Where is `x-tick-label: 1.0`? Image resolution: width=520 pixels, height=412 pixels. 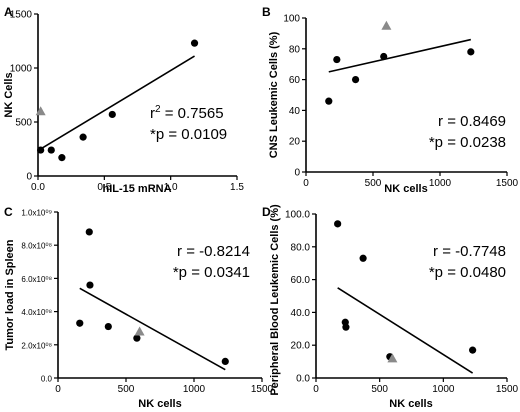
x-tick-label: 1.0 is located at coordinates (171, 187).